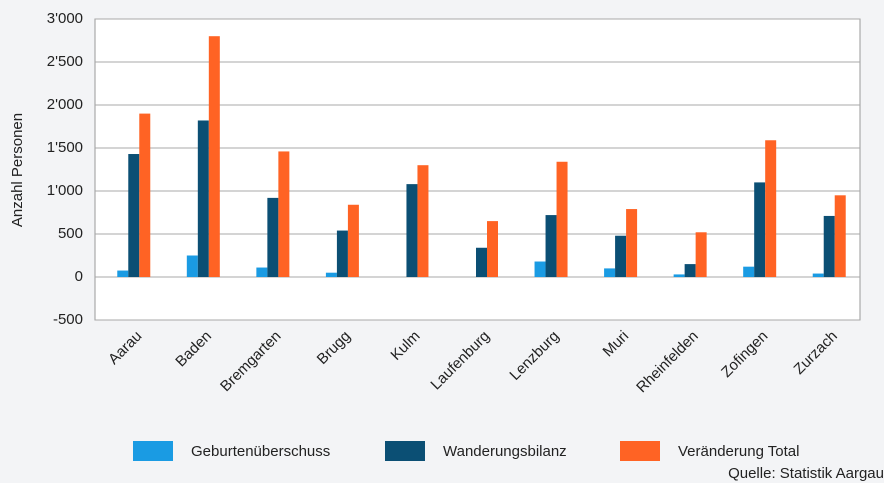 The width and height of the screenshot is (884, 483). What do you see at coordinates (667, 362) in the screenshot?
I see `x-tick-label: Rheinfelden` at bounding box center [667, 362].